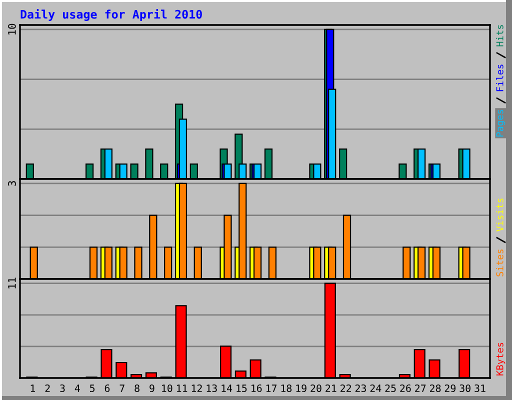 Image resolution: width=512 pixels, height=400 pixels. Describe the element at coordinates (271, 388) in the screenshot. I see `x-tick-label: 17` at that location.